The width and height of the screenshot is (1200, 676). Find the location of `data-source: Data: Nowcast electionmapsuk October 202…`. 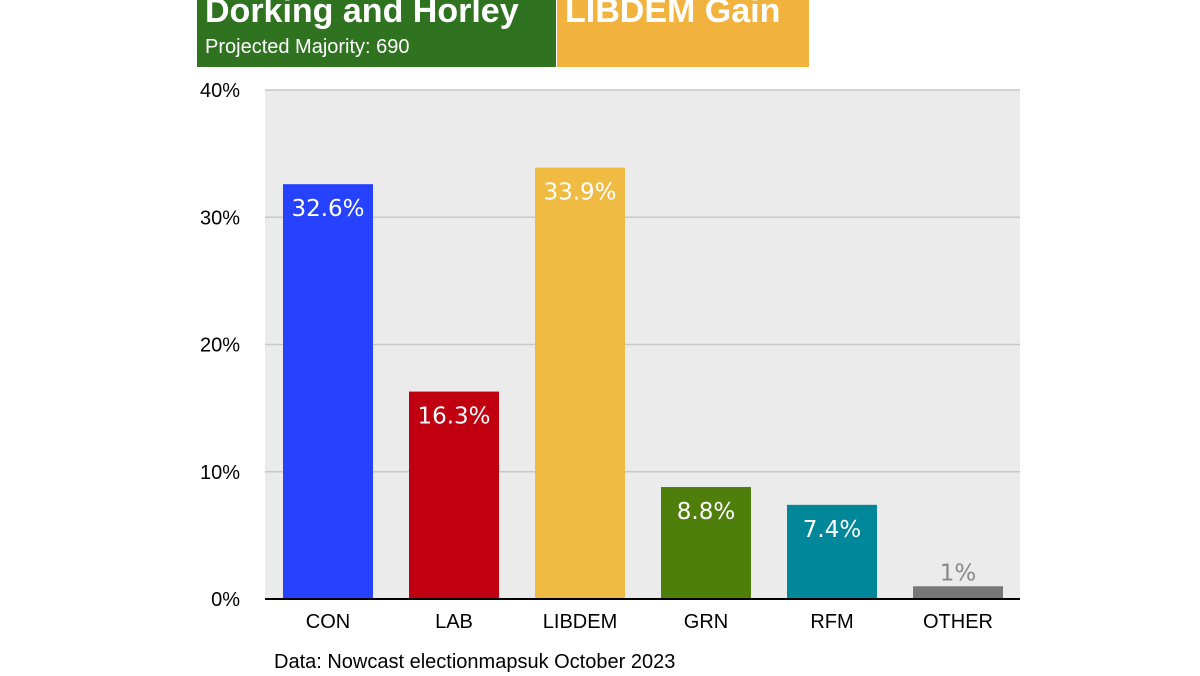

data-source: Data: Nowcast electionmapsuk October 202… is located at coordinates (475, 662).